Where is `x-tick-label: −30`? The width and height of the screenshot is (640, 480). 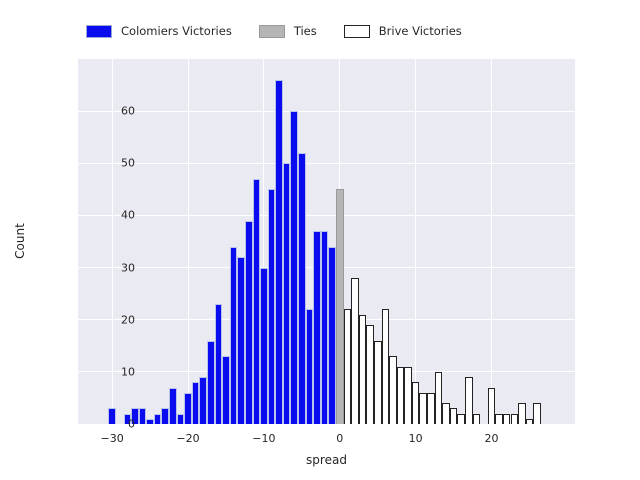 x-tick-label: −30 is located at coordinates (112, 438).